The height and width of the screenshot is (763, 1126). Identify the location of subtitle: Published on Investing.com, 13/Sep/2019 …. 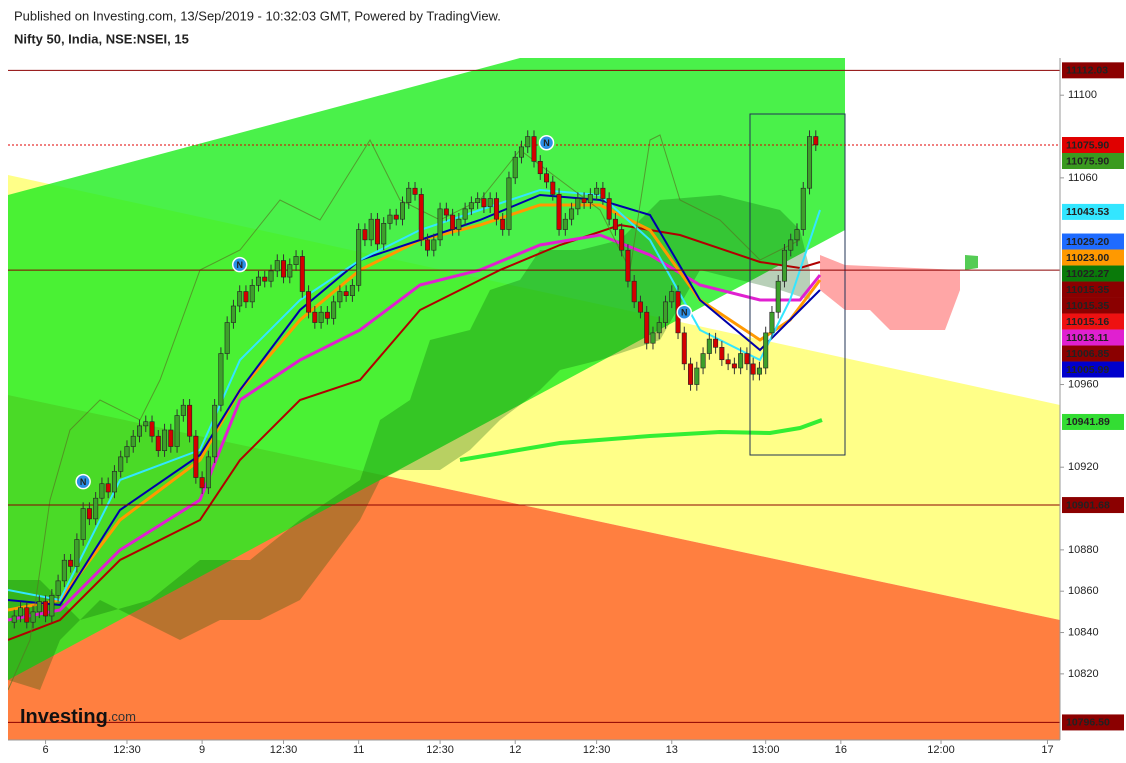
(257, 15).